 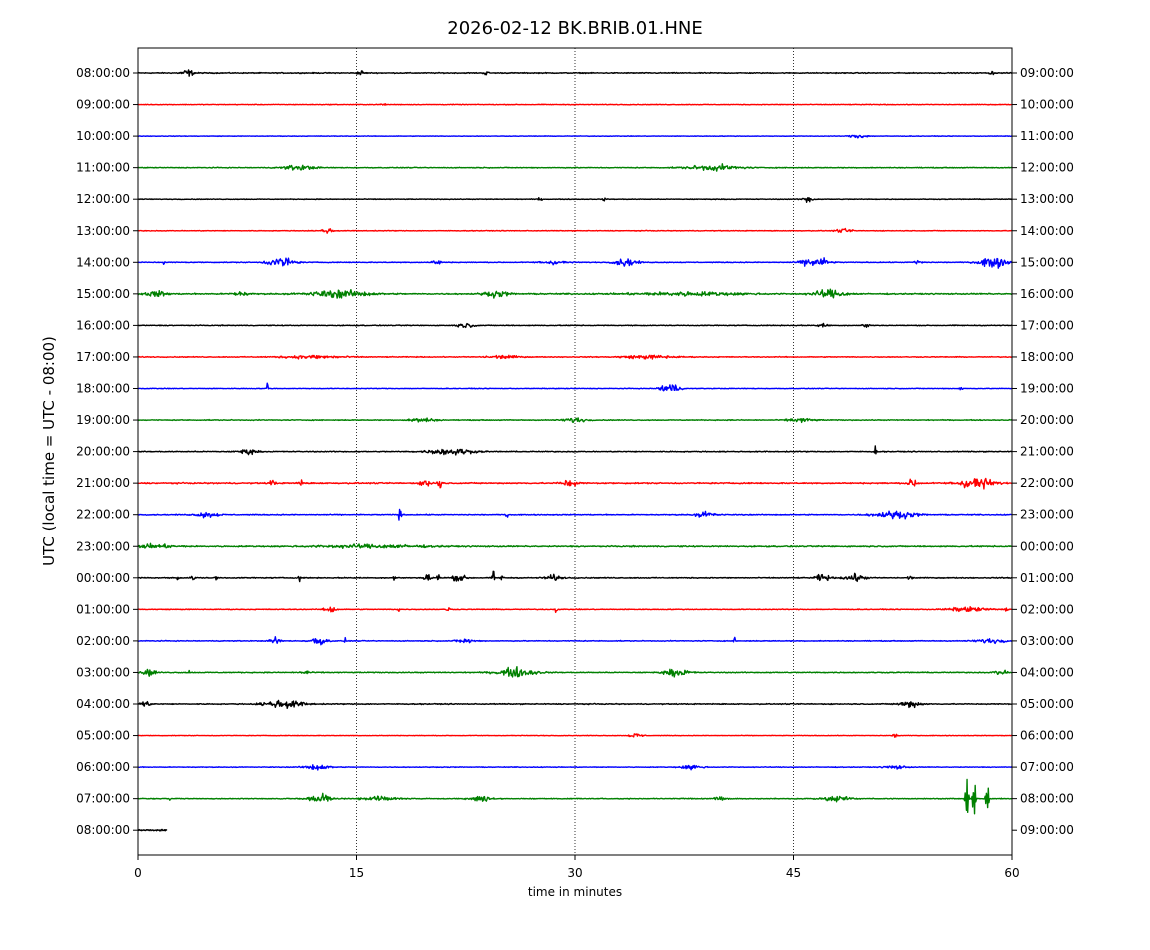 I want to click on y-tick-label-local: 15:00:00, so click(x=1047, y=262).